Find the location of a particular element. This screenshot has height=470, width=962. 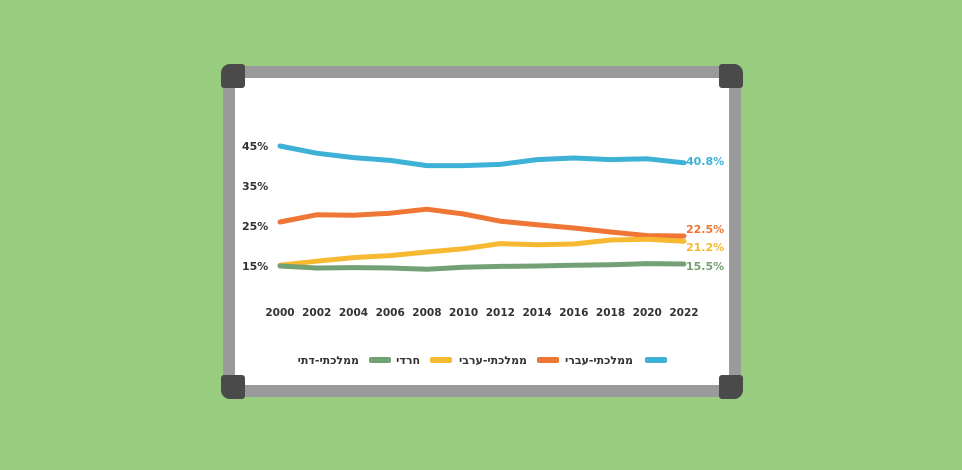

legend-swatch-mamlachti-dati is located at coordinates (380, 360).